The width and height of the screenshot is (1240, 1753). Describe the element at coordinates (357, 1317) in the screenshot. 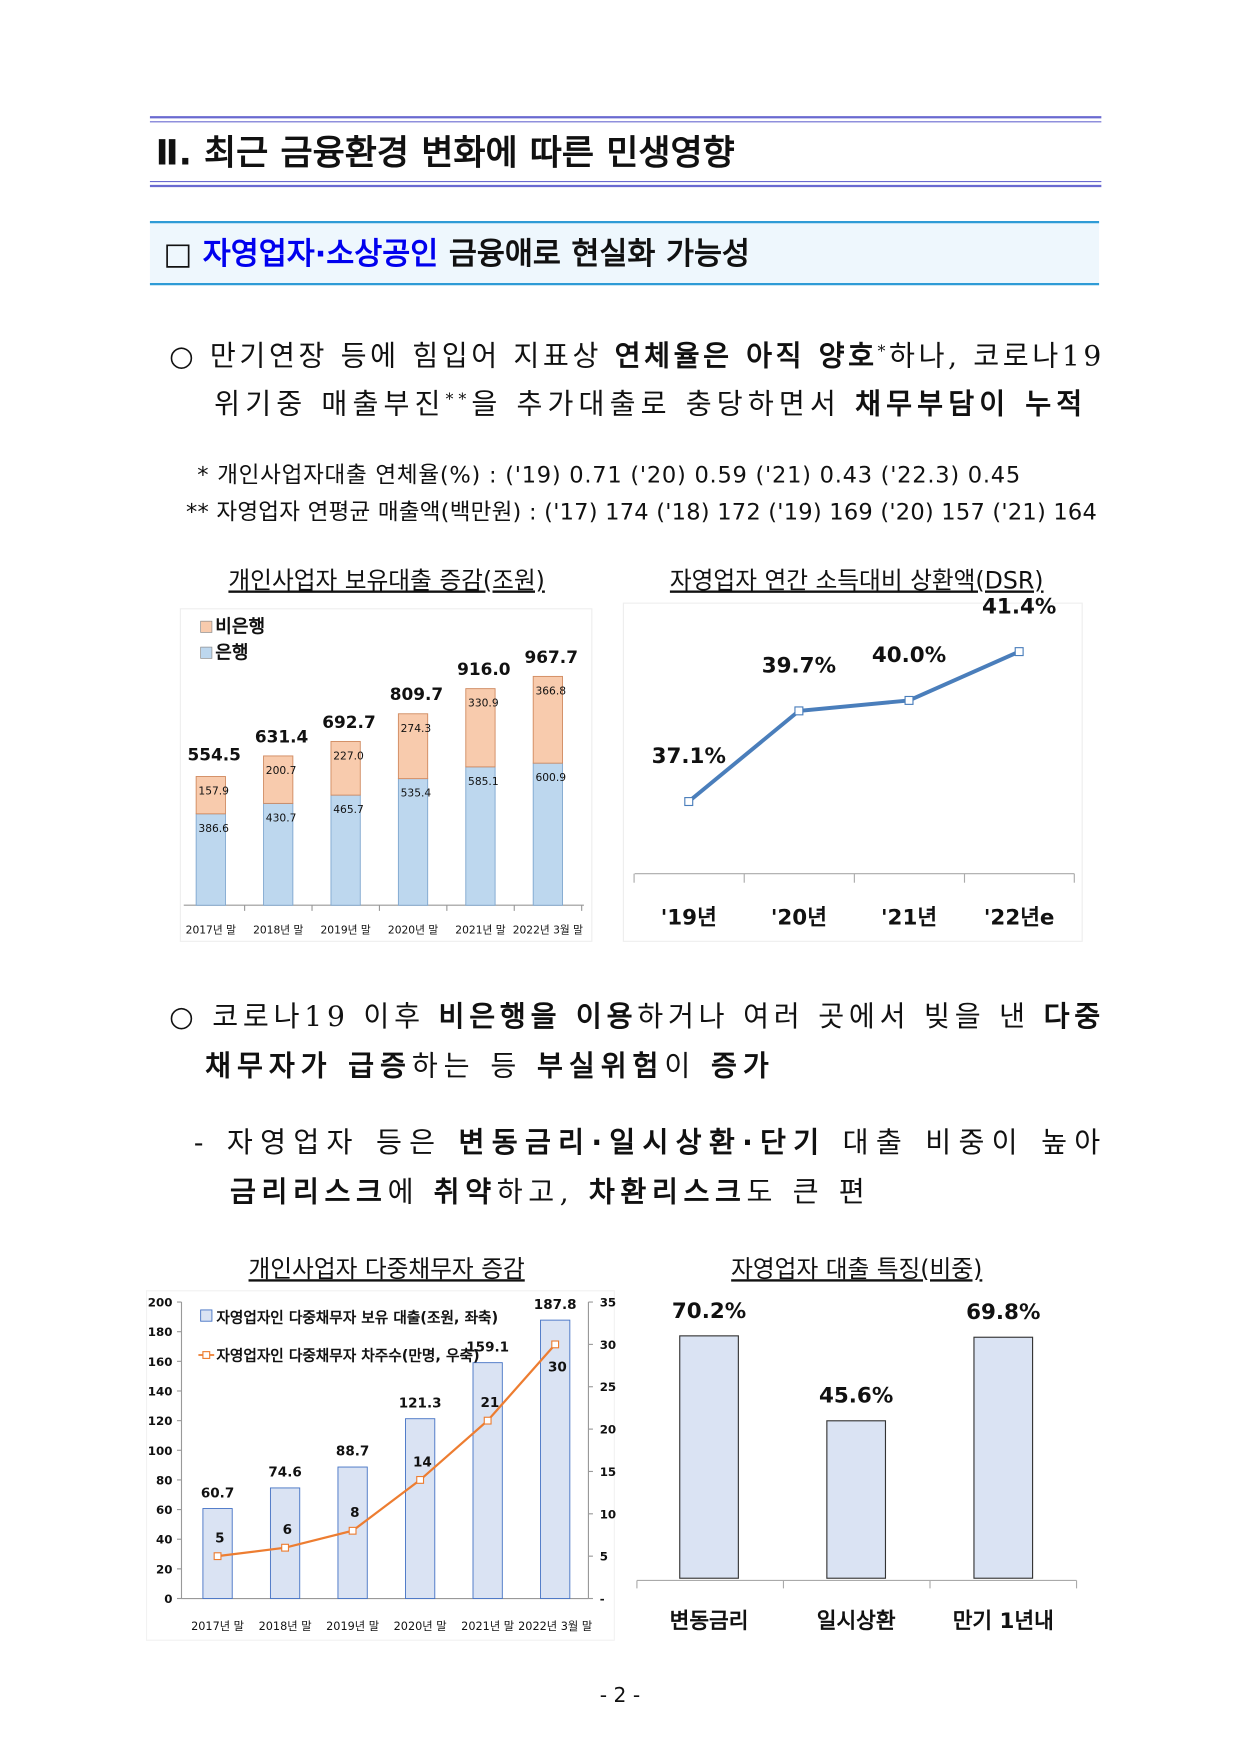

I see `legend-label: 자영업자인 다중채무자 보유 대출(조원, 좌축)` at that location.